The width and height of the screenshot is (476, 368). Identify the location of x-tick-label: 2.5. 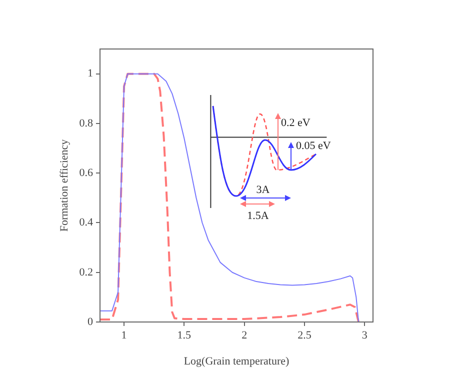
(305, 335).